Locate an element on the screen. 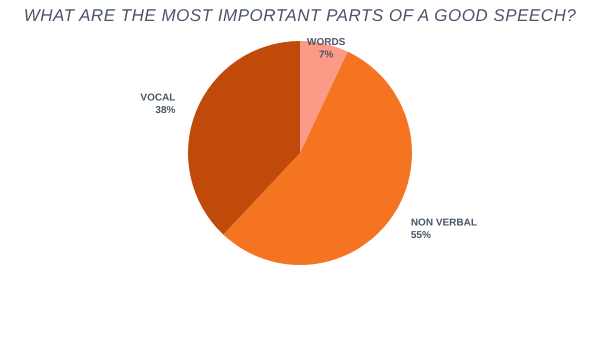  slice-label: NON VERBAL is located at coordinates (443, 222).